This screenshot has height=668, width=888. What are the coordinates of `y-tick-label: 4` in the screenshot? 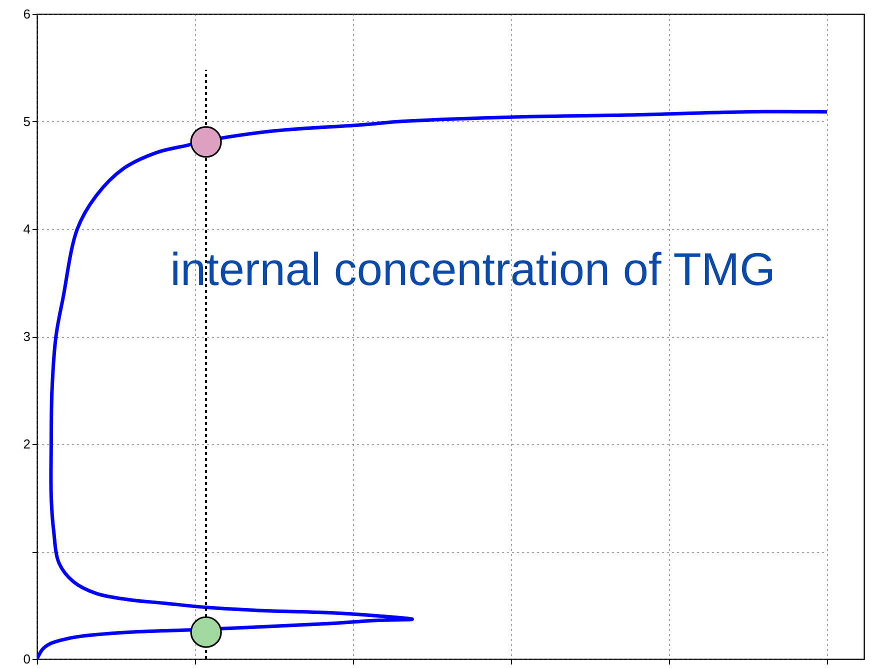 It's located at (26, 229).